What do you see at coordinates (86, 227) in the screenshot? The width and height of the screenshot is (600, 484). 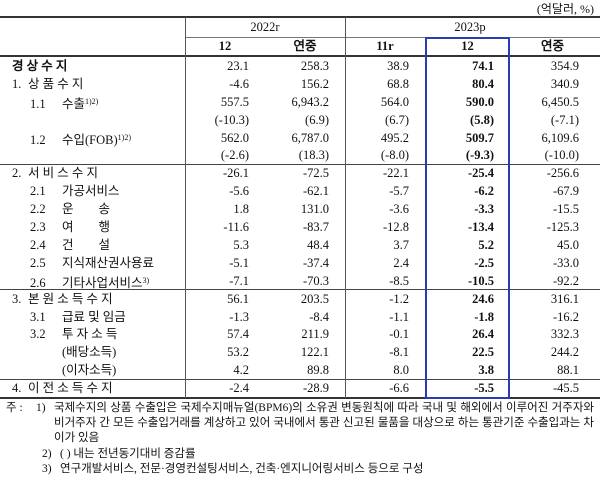 I see `row-name: 여 행` at bounding box center [86, 227].